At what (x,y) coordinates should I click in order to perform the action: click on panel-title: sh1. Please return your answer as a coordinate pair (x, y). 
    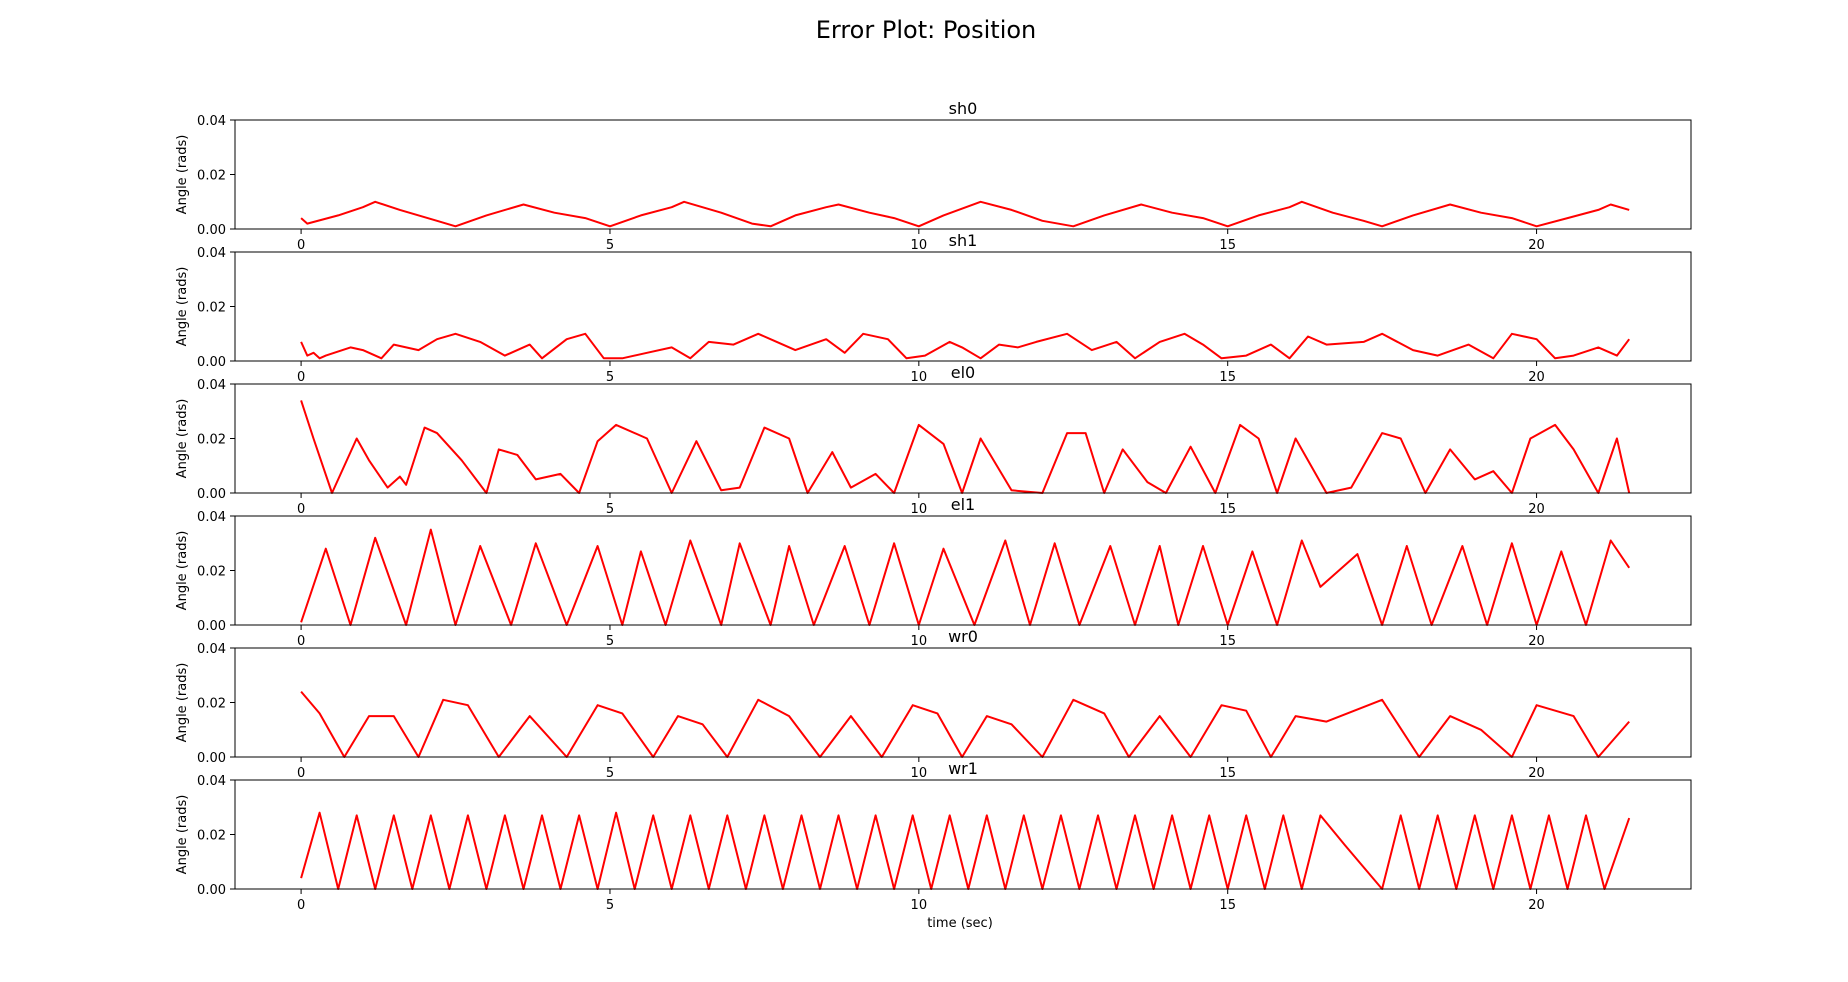
    Looking at the image, I should click on (963, 240).